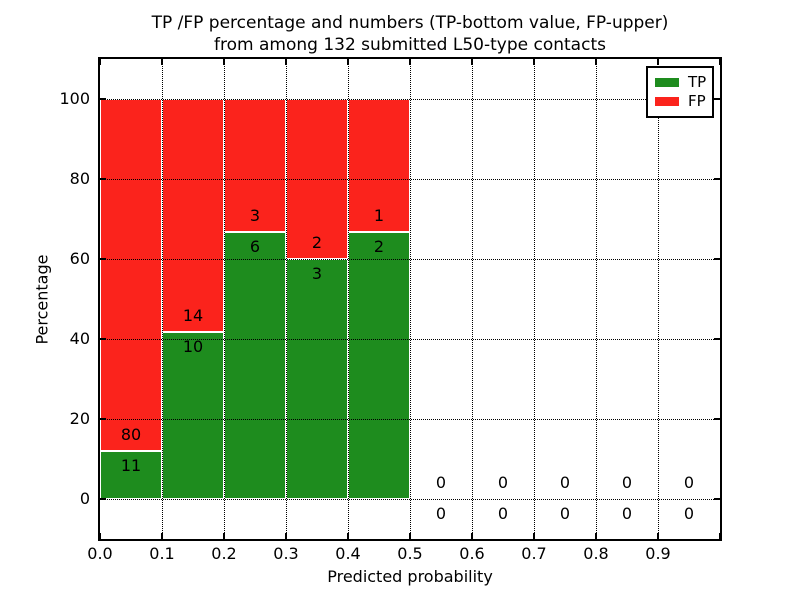 This screenshot has height=600, width=800. Describe the element at coordinates (681, 82) in the screenshot. I see `legend-item: TP` at that location.